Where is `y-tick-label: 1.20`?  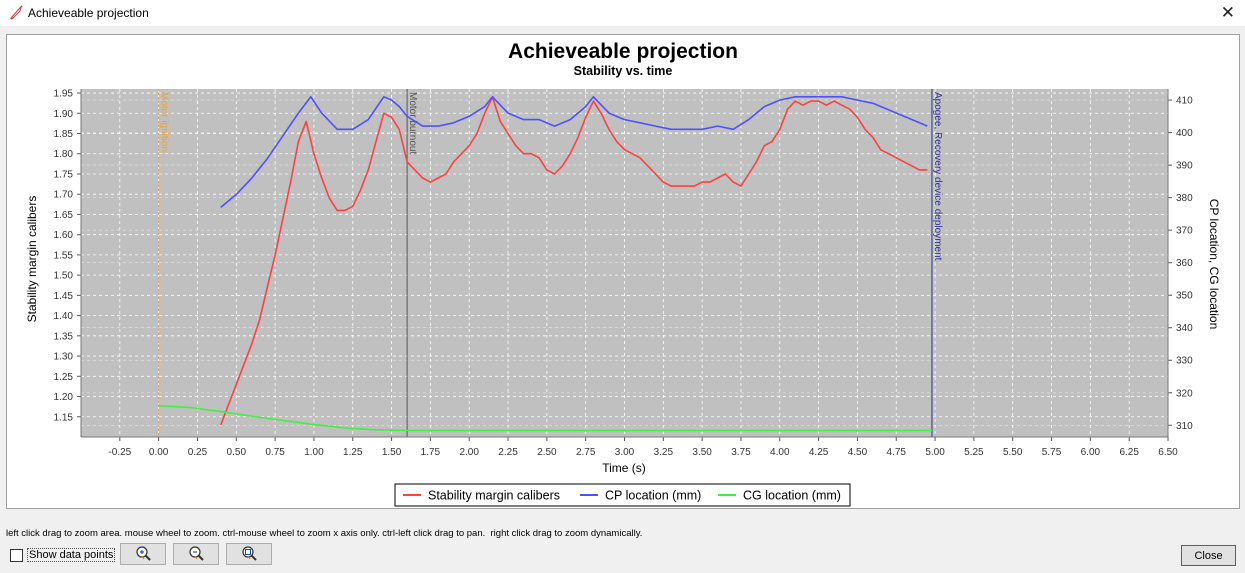
y-tick-label: 1.20 is located at coordinates (64, 397).